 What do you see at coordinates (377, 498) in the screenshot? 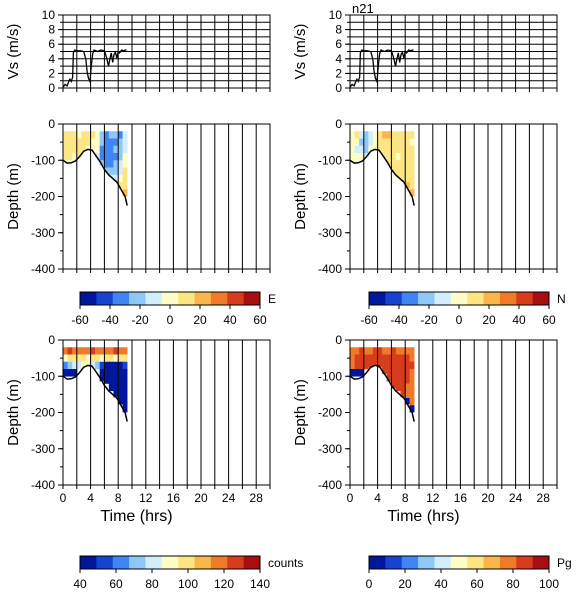
I see `xtick-label: 4` at bounding box center [377, 498].